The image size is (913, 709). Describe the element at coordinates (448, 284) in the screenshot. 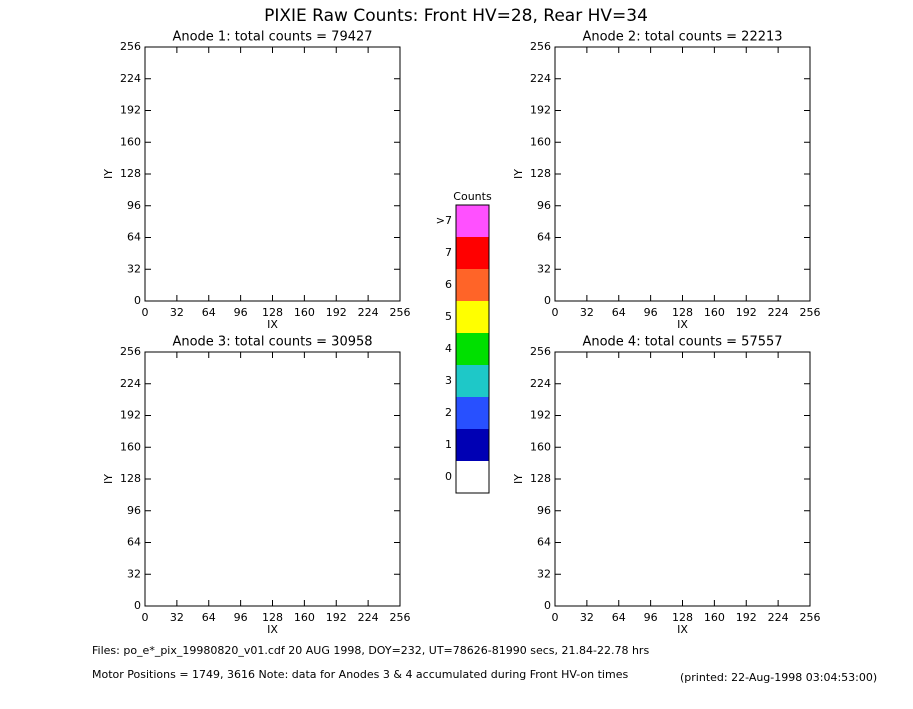

I see `colorbar-label: 6` at that location.